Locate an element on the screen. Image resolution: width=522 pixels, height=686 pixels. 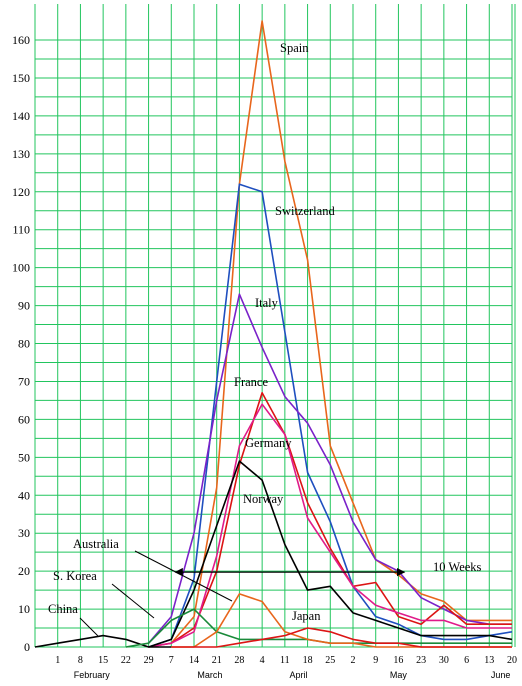
x-tick-label: 13 is located at coordinates (489, 660).